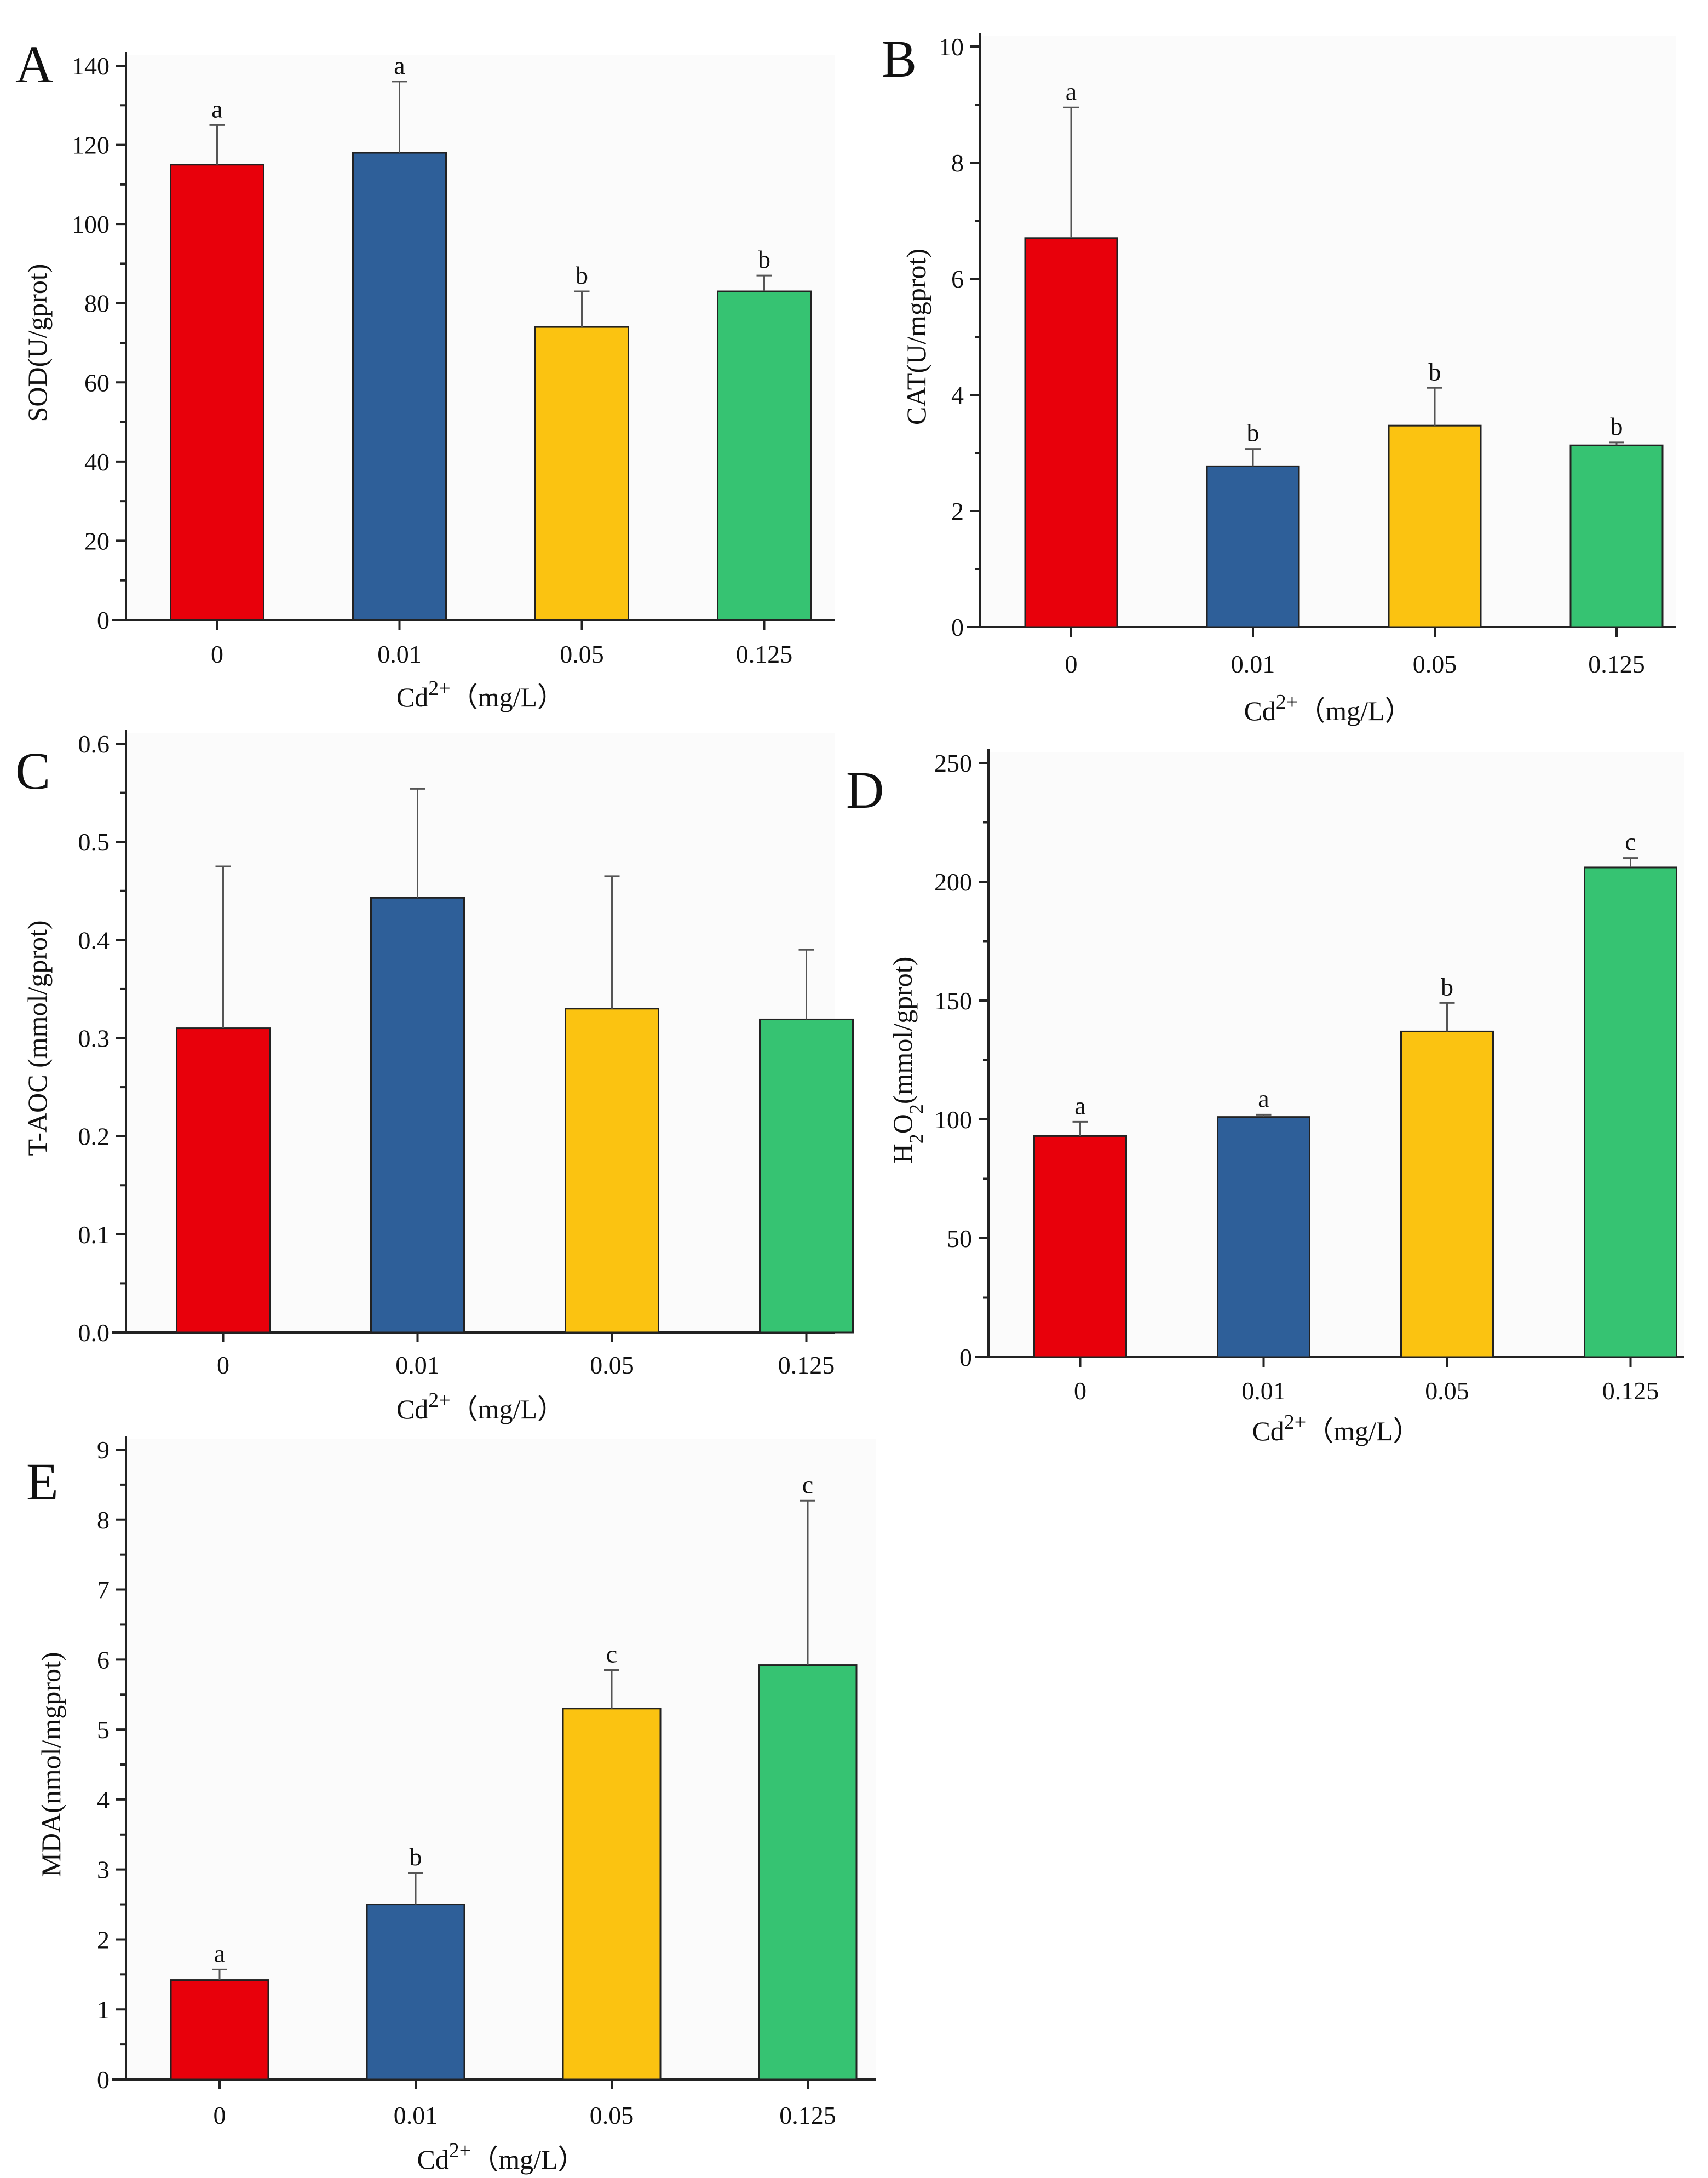  What do you see at coordinates (32, 771) in the screenshot?
I see `panel-label: C` at bounding box center [32, 771].